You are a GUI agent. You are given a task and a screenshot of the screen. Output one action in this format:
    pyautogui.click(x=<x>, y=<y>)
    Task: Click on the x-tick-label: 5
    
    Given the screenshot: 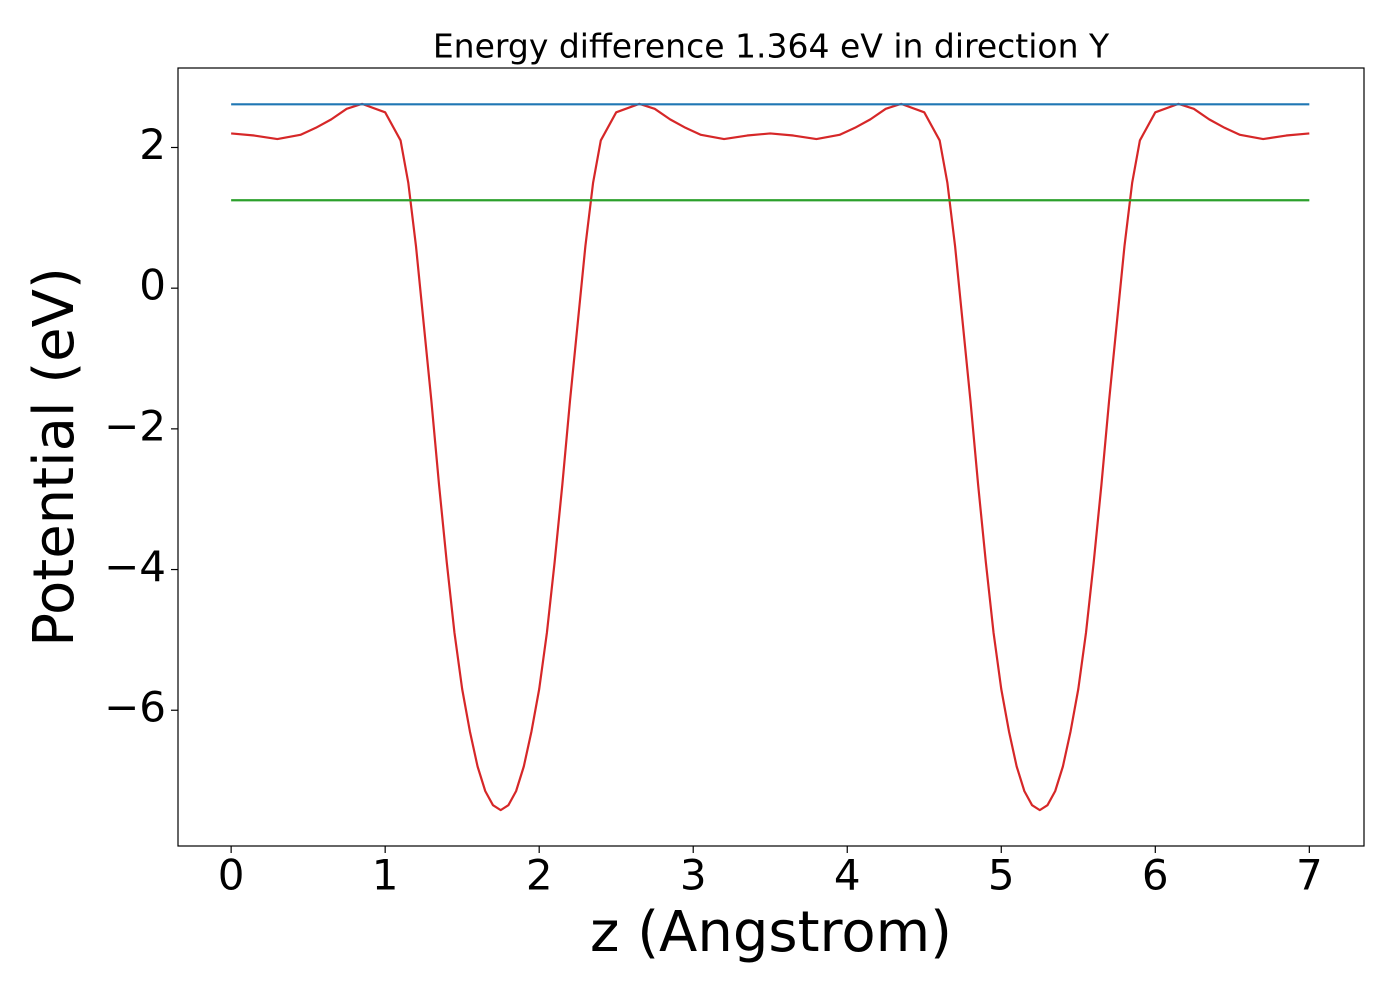 What is the action you would take?
    pyautogui.click(x=1001, y=875)
    